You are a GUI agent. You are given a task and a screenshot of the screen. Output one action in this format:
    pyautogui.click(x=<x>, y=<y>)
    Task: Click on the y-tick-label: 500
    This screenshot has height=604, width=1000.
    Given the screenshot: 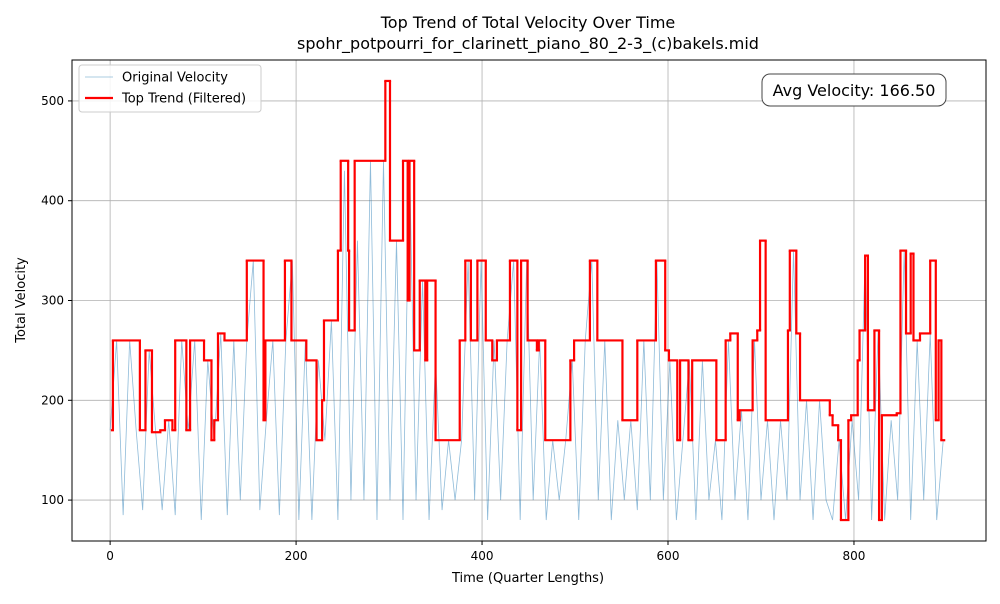 What is the action you would take?
    pyautogui.click(x=52, y=101)
    